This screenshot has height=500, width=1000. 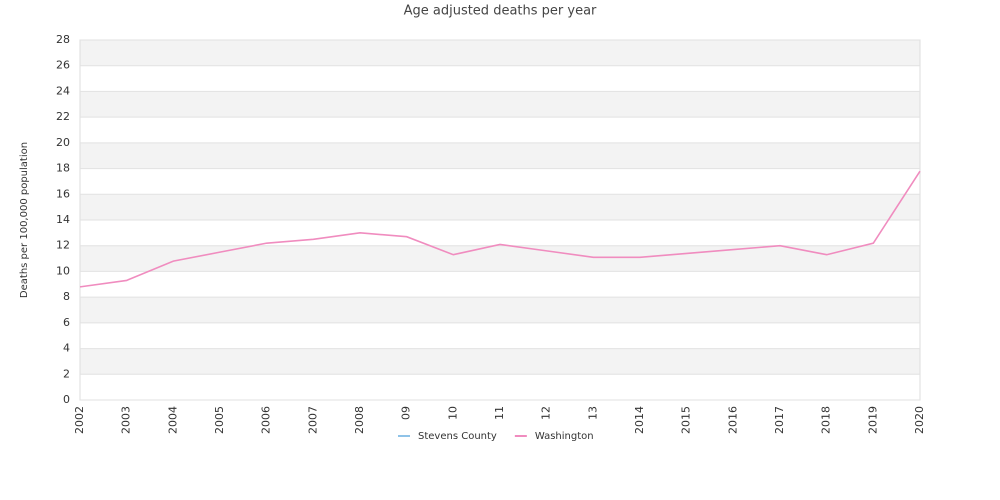 I want to click on legend-label: Stevens County, so click(x=457, y=436).